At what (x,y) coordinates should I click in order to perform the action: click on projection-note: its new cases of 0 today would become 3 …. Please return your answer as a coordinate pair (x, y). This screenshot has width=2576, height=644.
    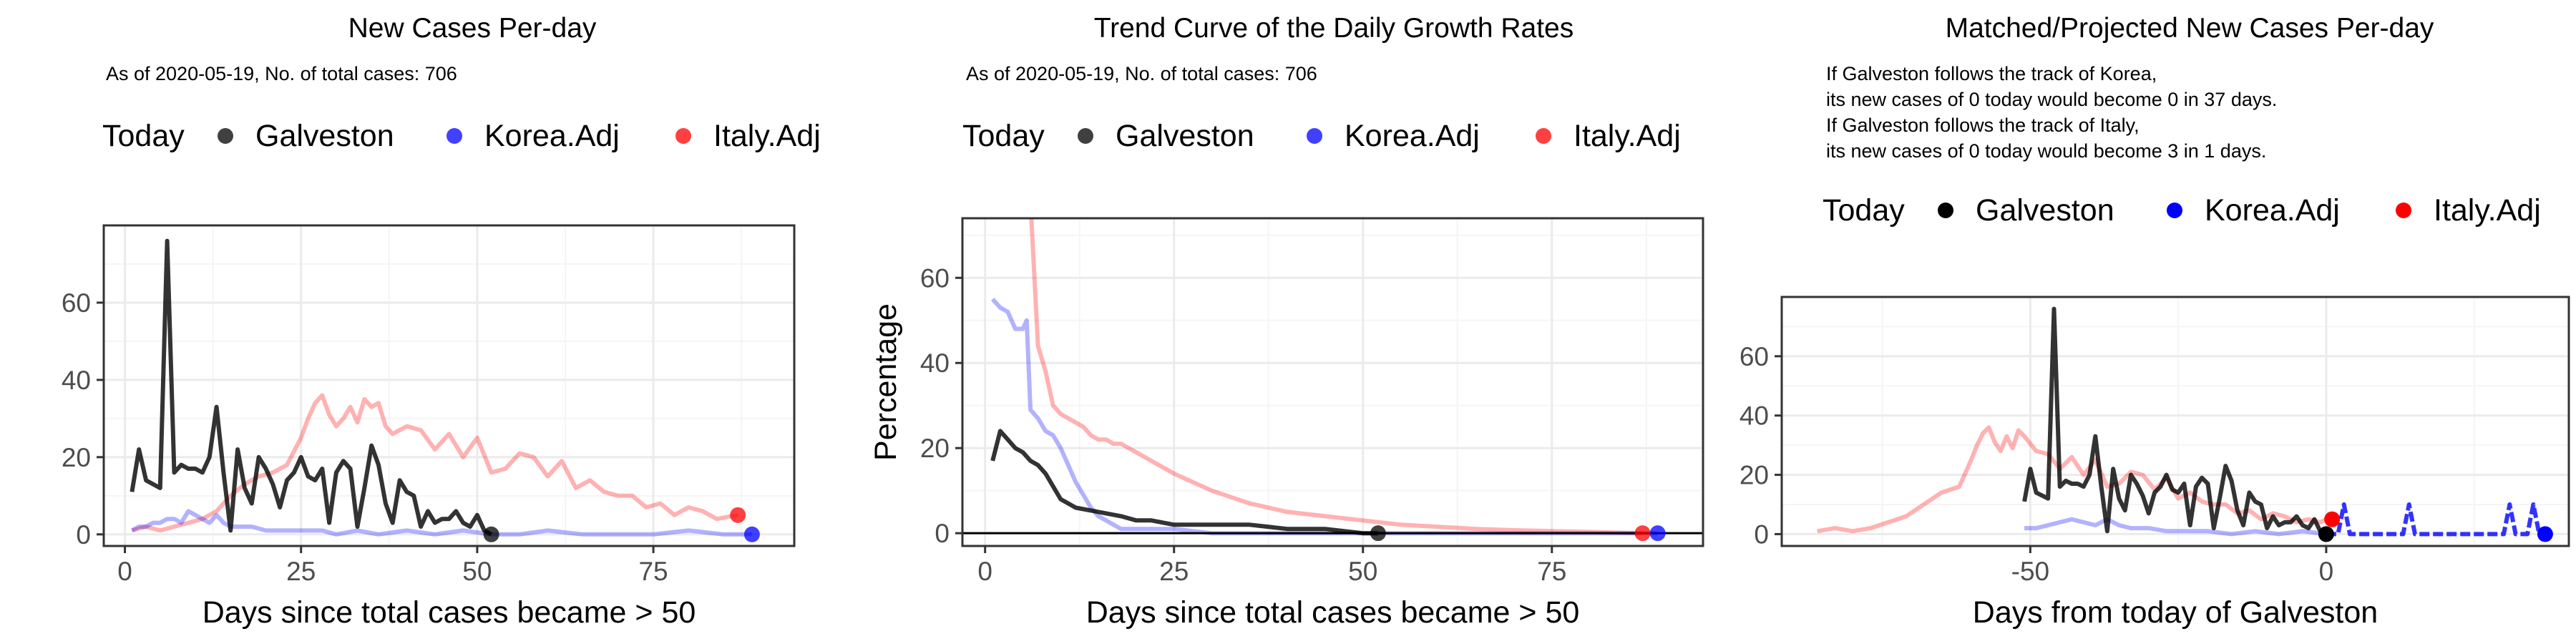
    Looking at the image, I should click on (2046, 151).